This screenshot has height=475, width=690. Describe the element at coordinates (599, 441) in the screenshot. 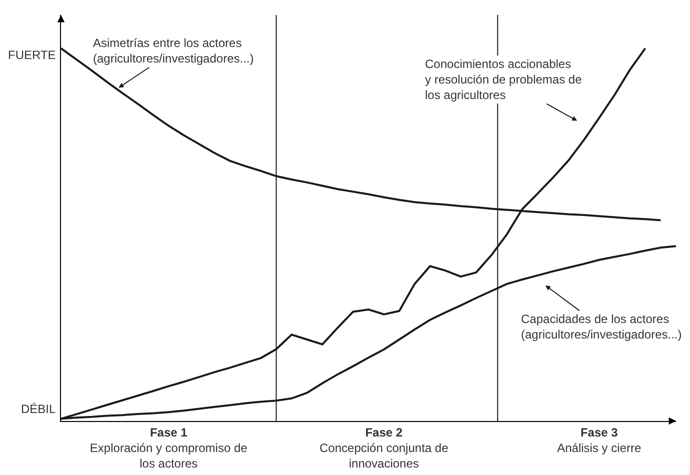

I see `x-tick-label: Fase 3 Análisis y cierre` at that location.